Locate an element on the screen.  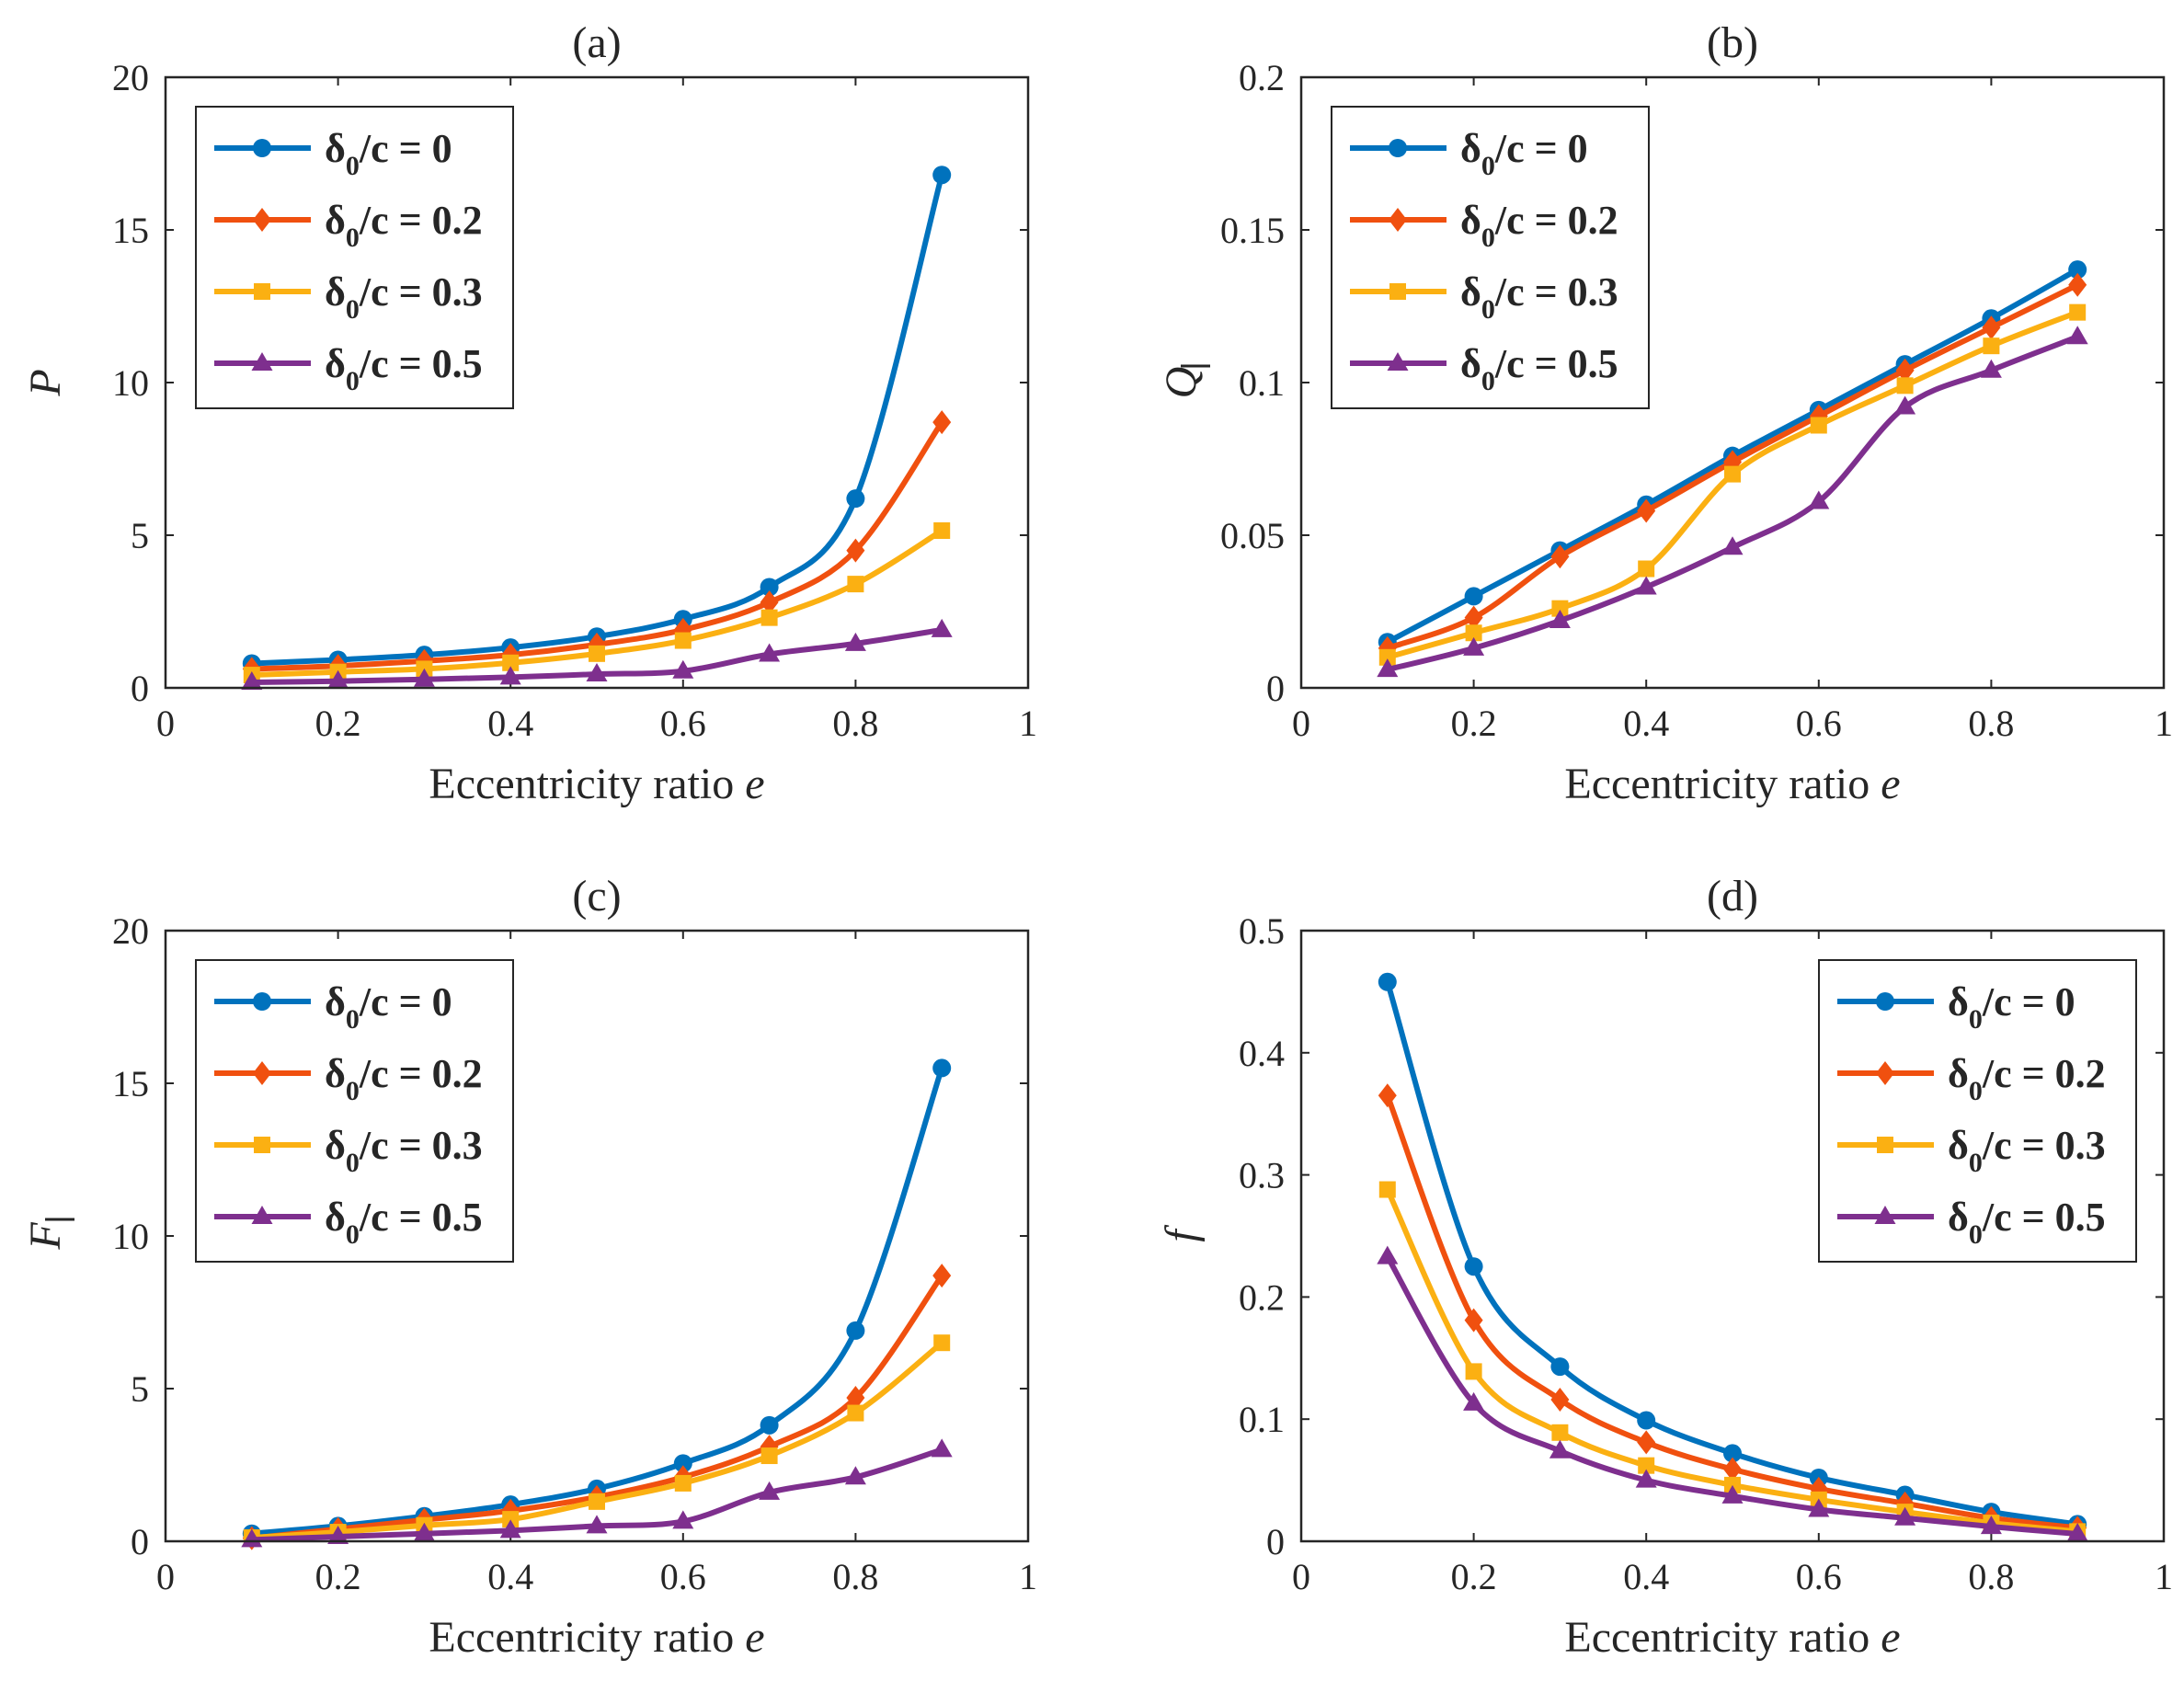
x-tick-label: 1 is located at coordinates (2164, 723).